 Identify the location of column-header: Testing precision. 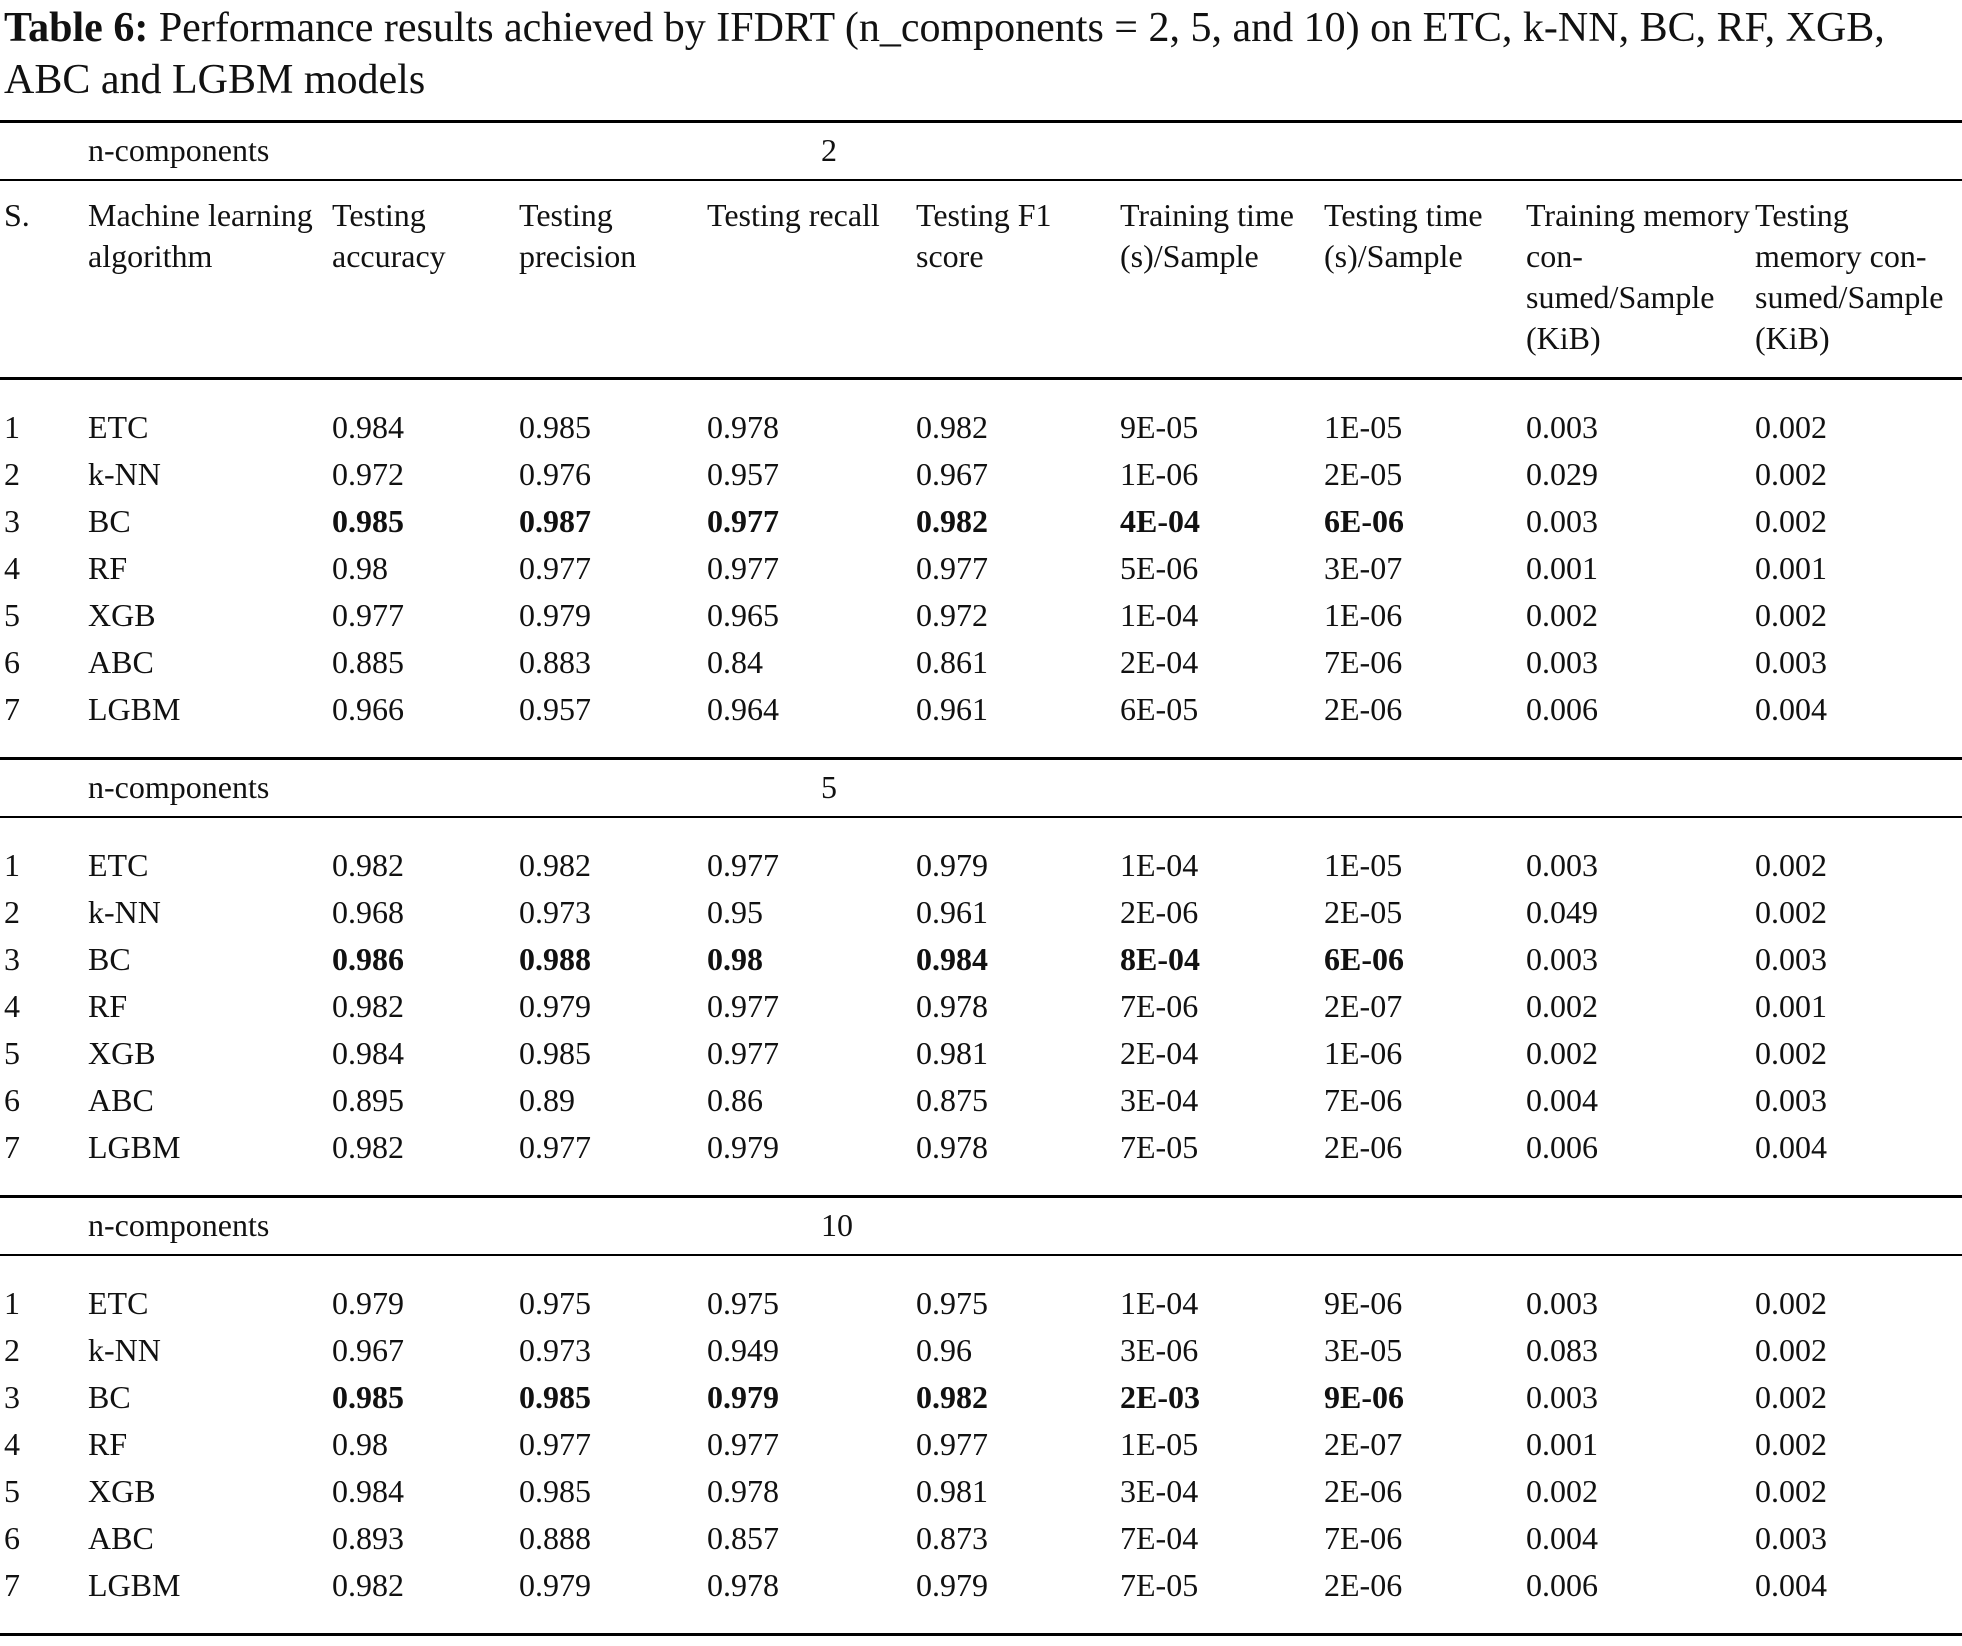
(609, 280).